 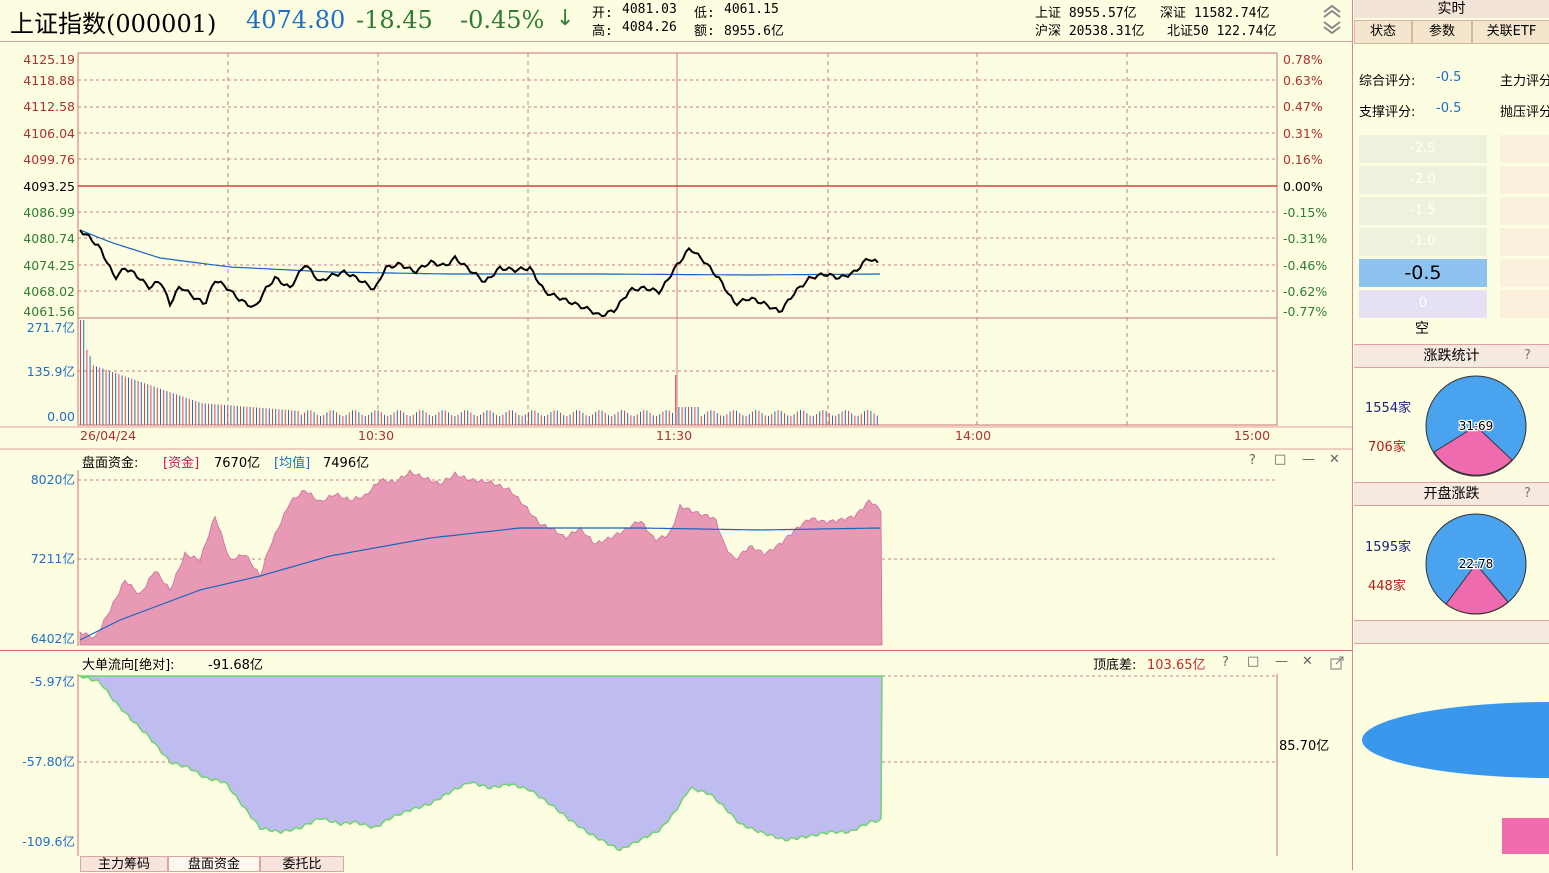 What do you see at coordinates (1383, 32) in the screenshot?
I see `tab-status: 状态` at bounding box center [1383, 32].